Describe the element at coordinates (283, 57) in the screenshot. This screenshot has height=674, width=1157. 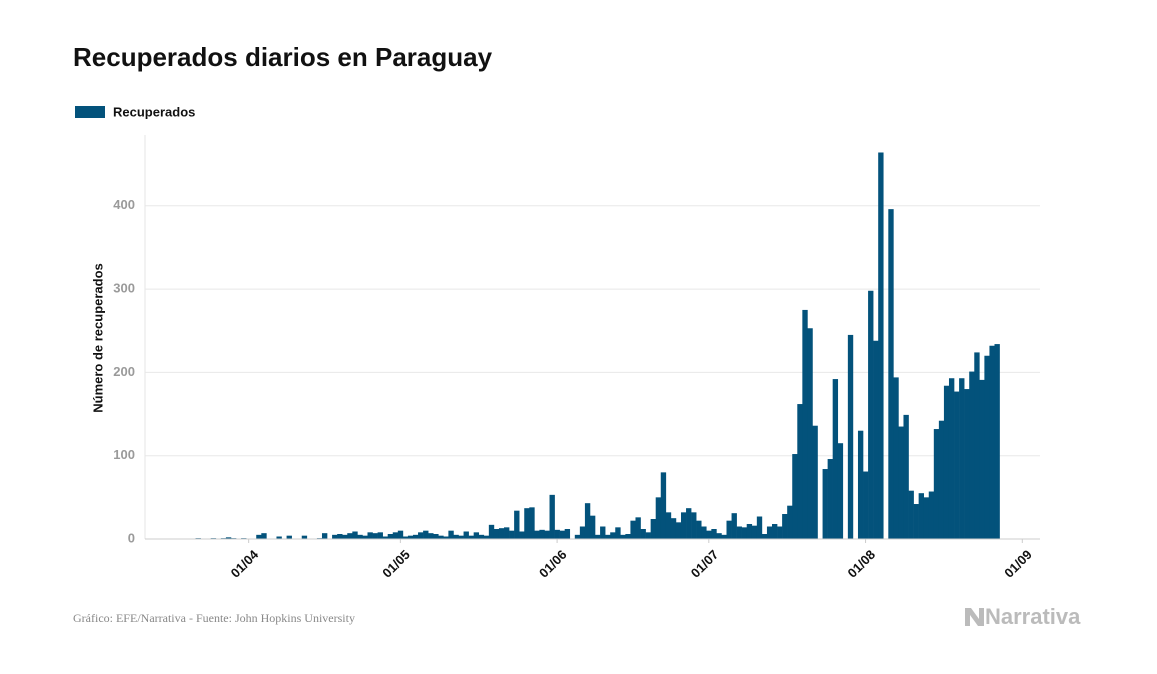
I see `chart-title: Recuperados diarios en Paraguay` at that location.